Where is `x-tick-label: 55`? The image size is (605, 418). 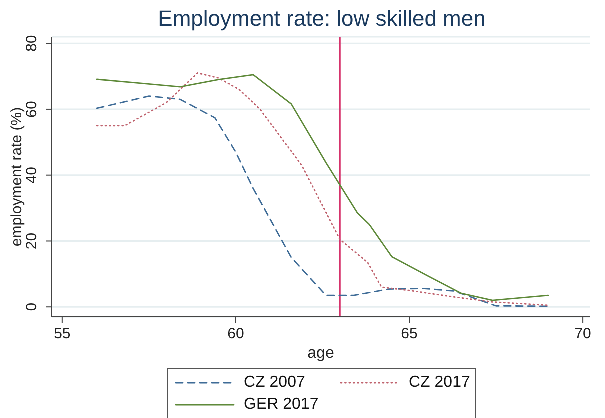
x-tick-label: 55 is located at coordinates (62, 334).